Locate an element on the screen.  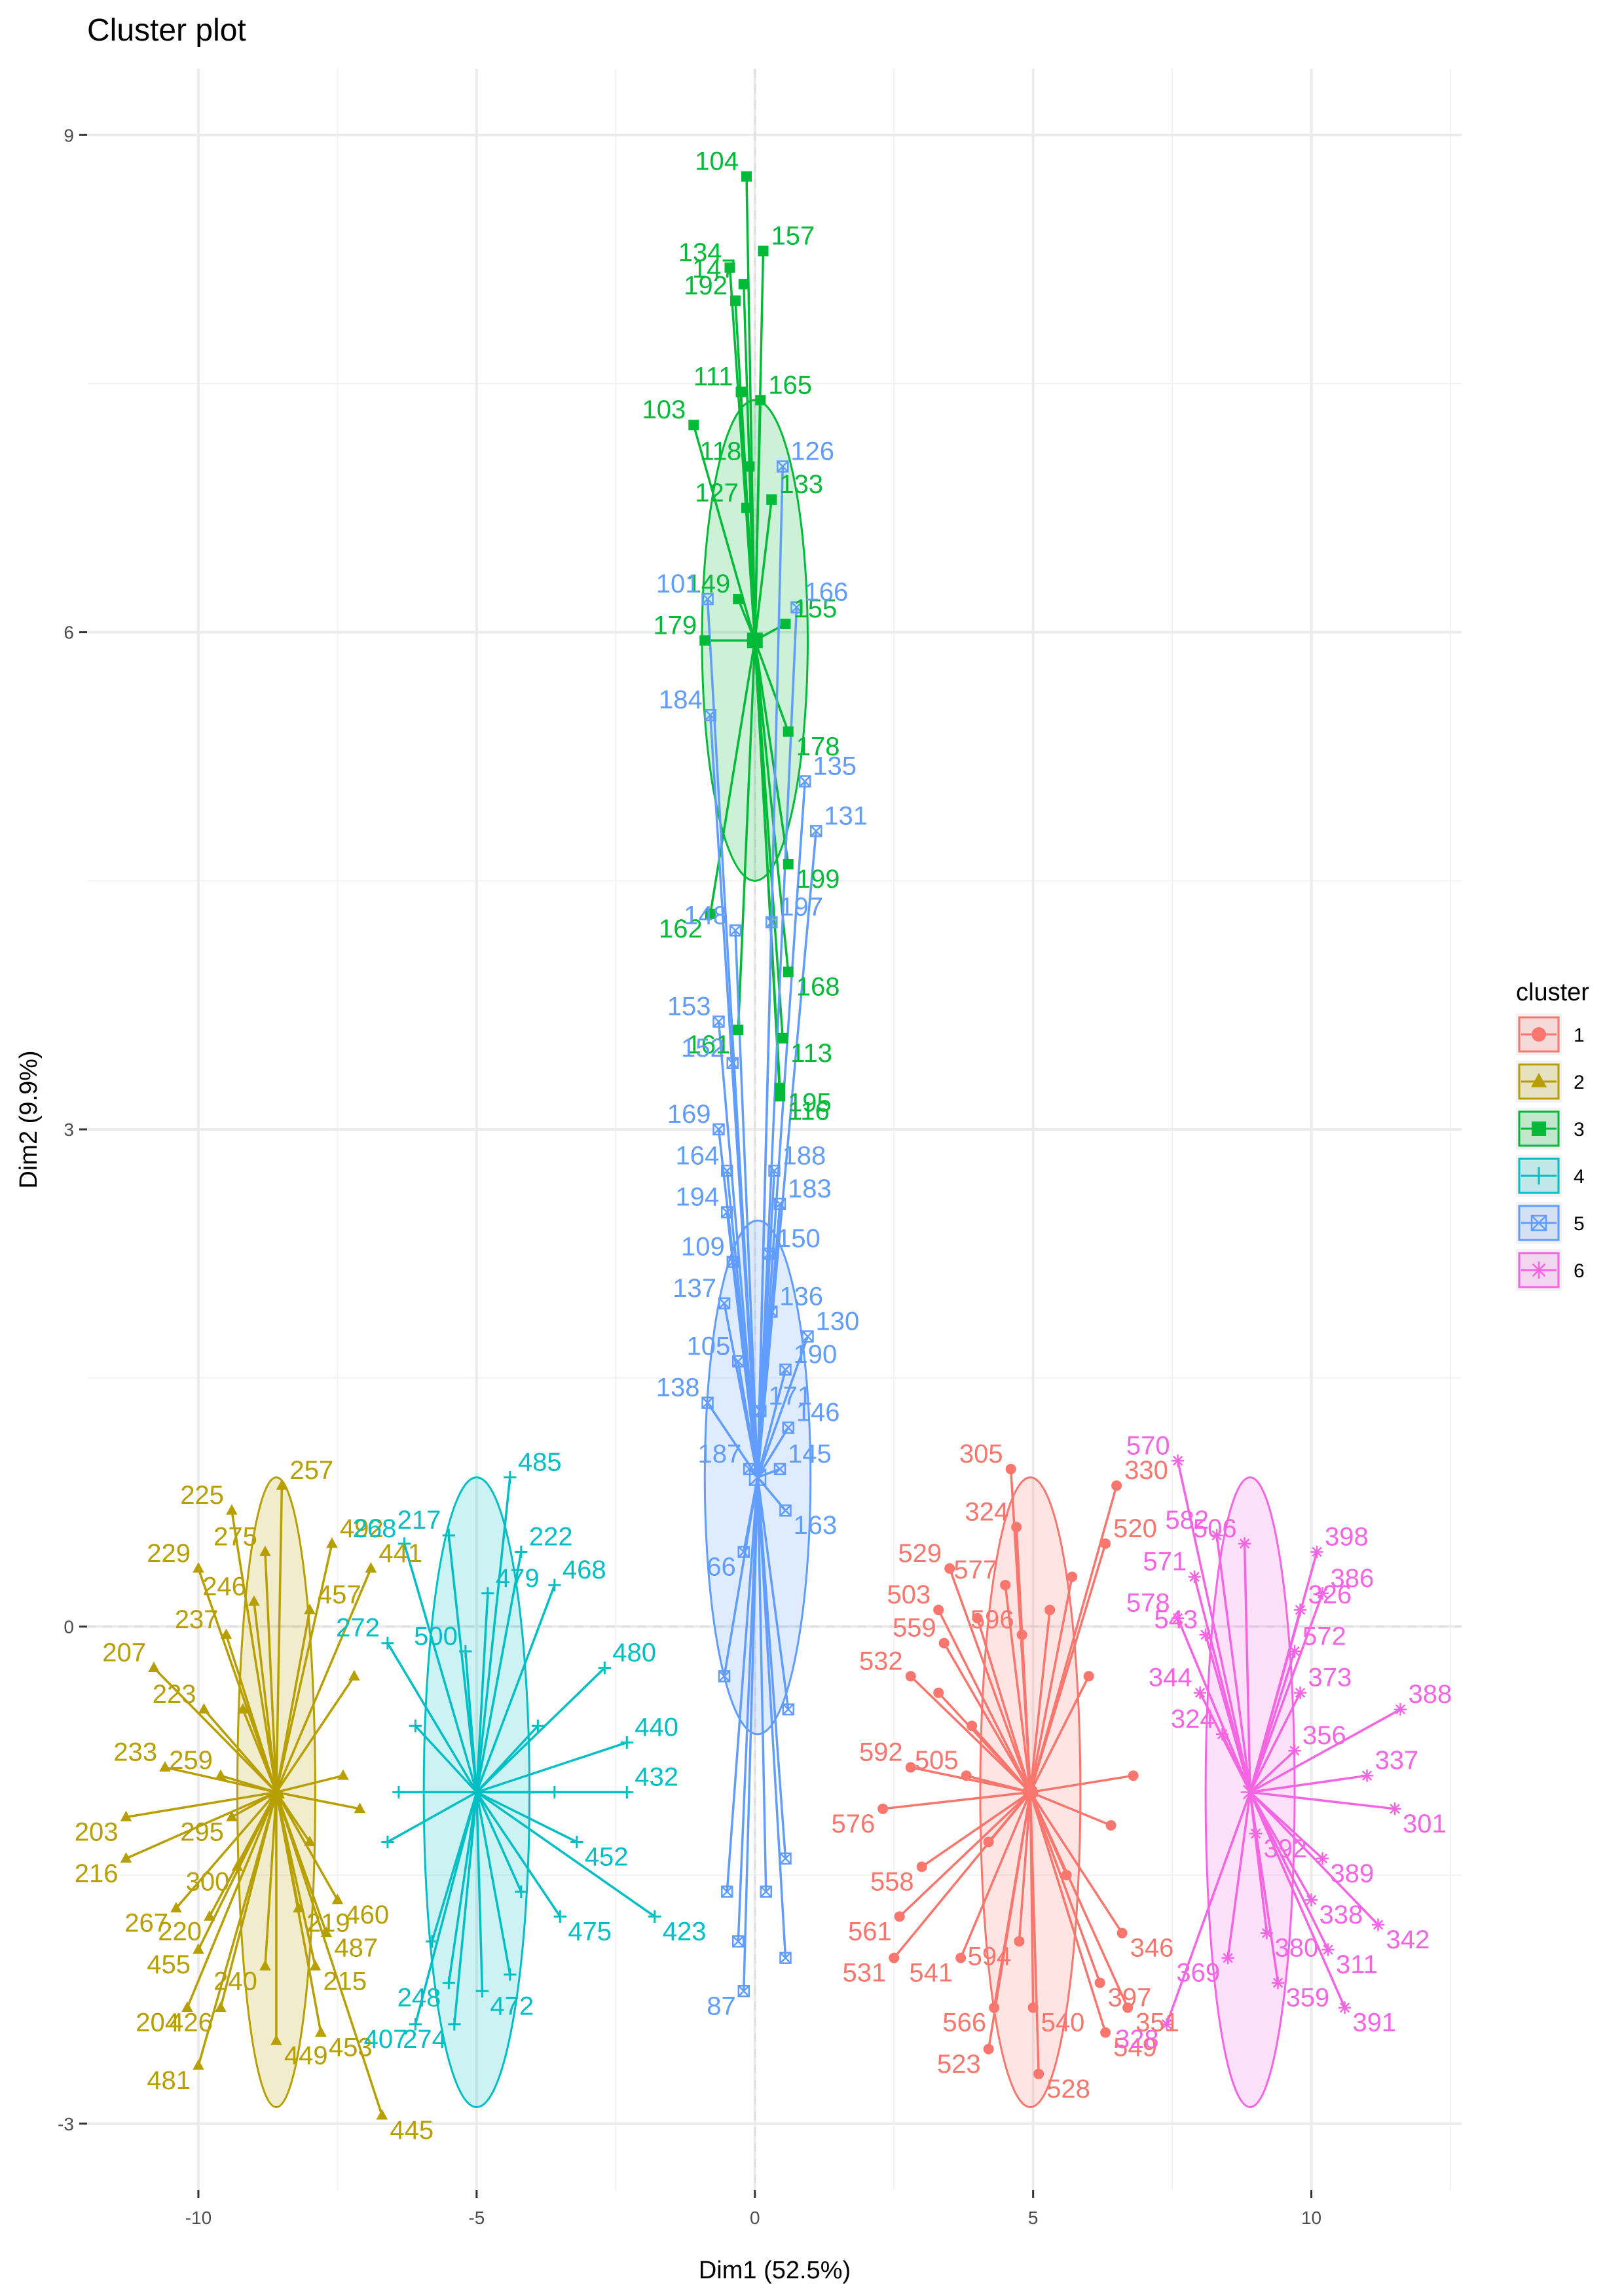
point-label: 105 is located at coordinates (709, 1346).